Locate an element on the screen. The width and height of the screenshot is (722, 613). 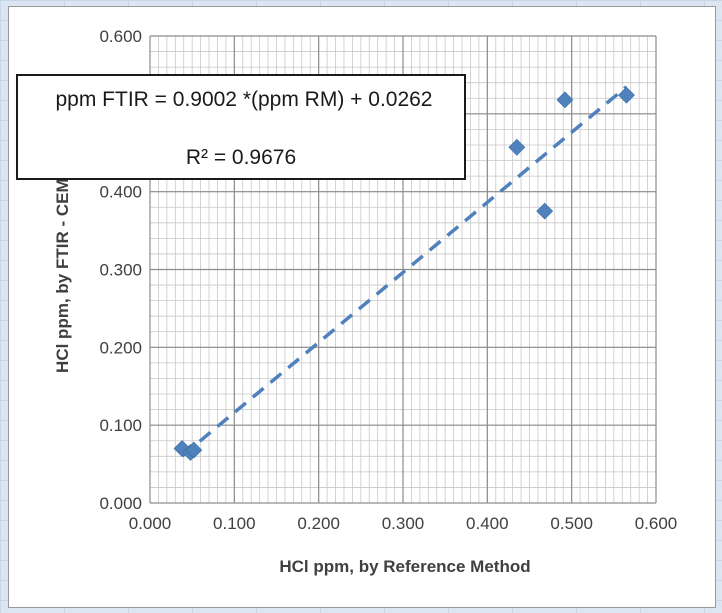
x-tick-label: 0.300 is located at coordinates (403, 523).